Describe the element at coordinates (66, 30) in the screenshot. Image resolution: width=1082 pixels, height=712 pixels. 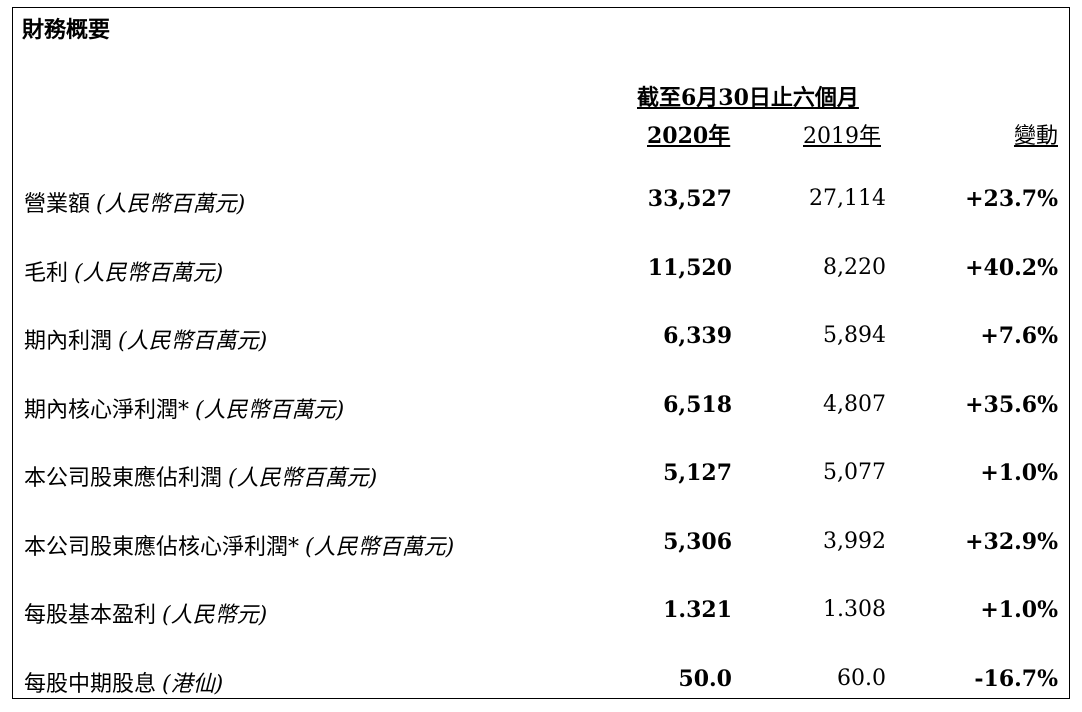
I see `page-title: 財務概要` at that location.